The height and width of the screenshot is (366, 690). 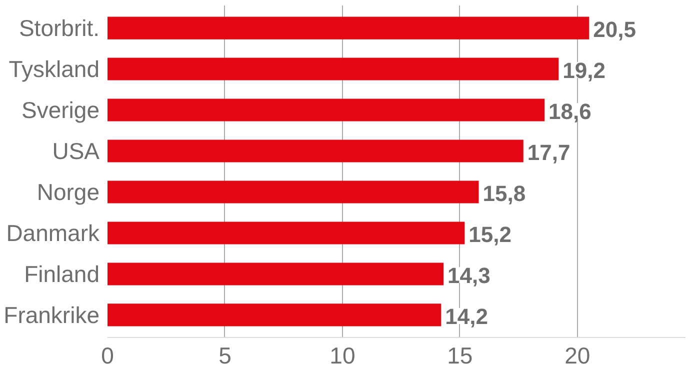 I want to click on x-tick-label: 10, so click(x=343, y=354).